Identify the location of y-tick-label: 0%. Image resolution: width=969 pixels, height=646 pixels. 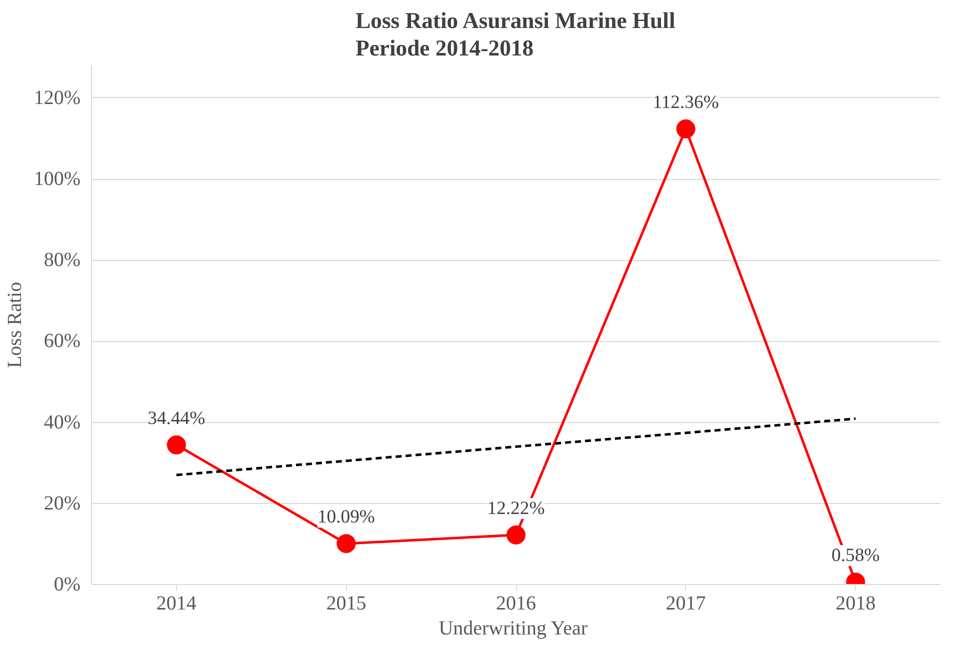
(67, 585).